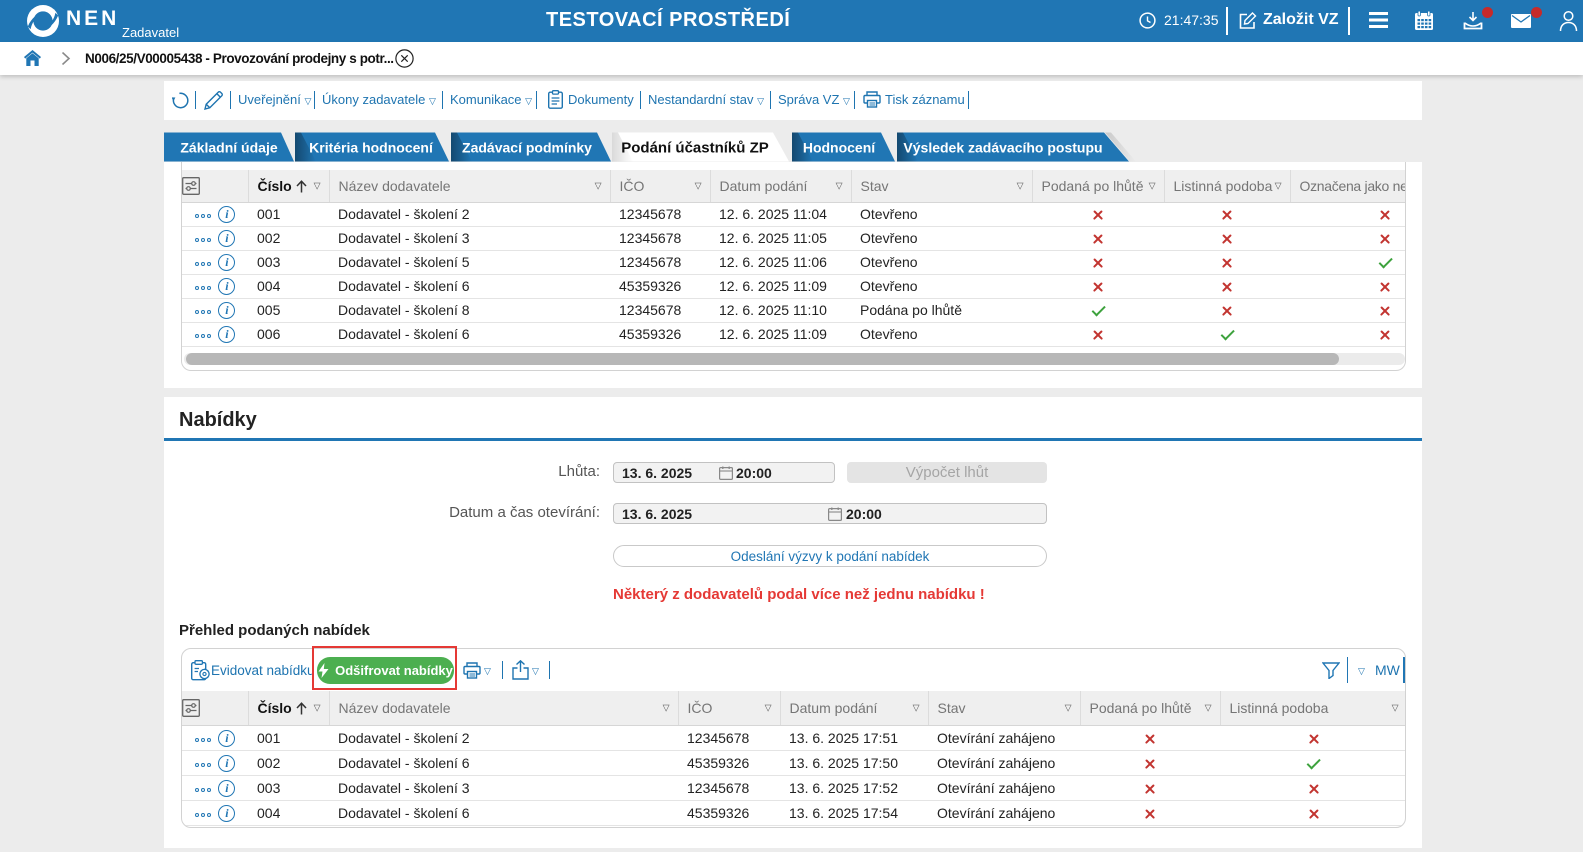 The height and width of the screenshot is (852, 1583). I want to click on svg-text: Kritéria hodnocení, so click(371, 148).